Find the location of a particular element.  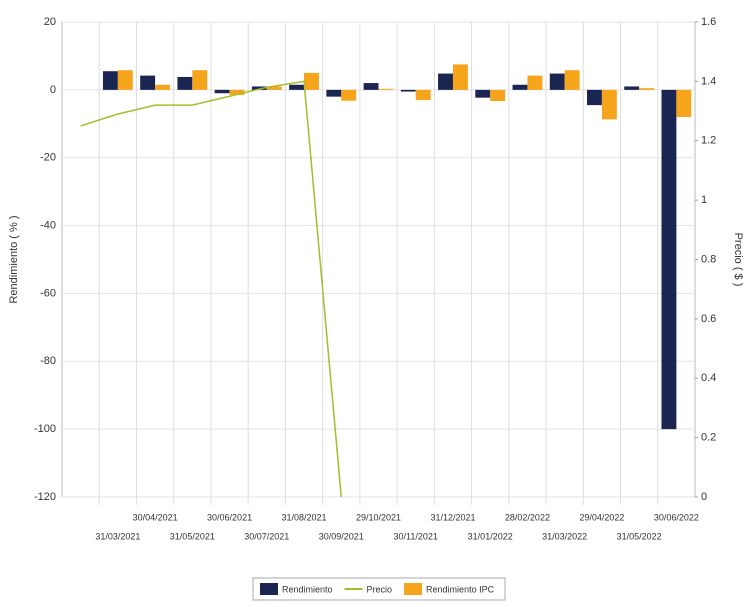

legend-label: Rendimiento IPC is located at coordinates (460, 589).